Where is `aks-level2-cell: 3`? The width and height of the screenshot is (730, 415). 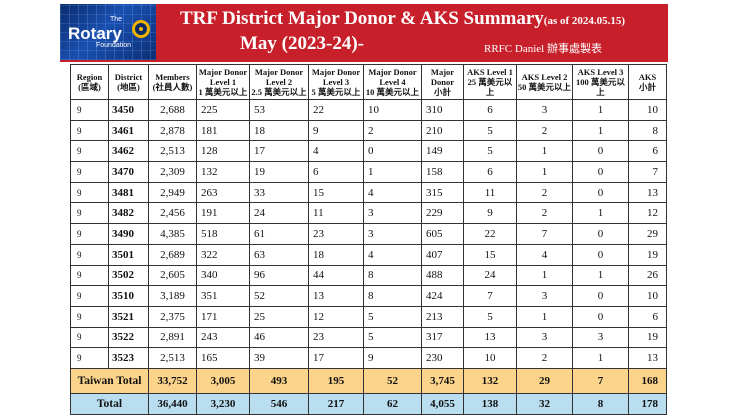 aks-level2-cell: 3 is located at coordinates (544, 337).